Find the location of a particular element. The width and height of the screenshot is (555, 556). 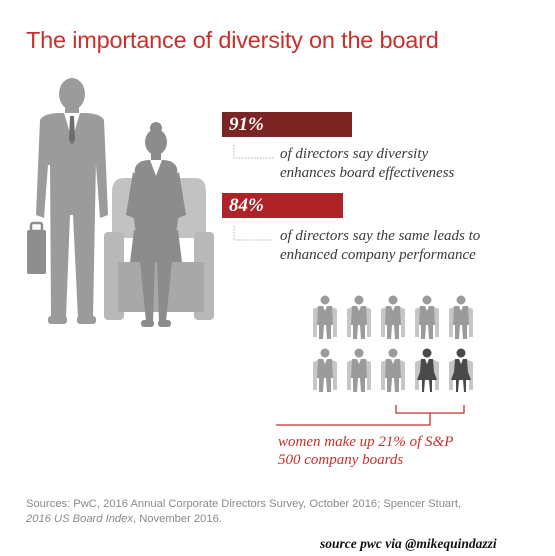

women-stat-line2: 500 company boards is located at coordinates (341, 460).